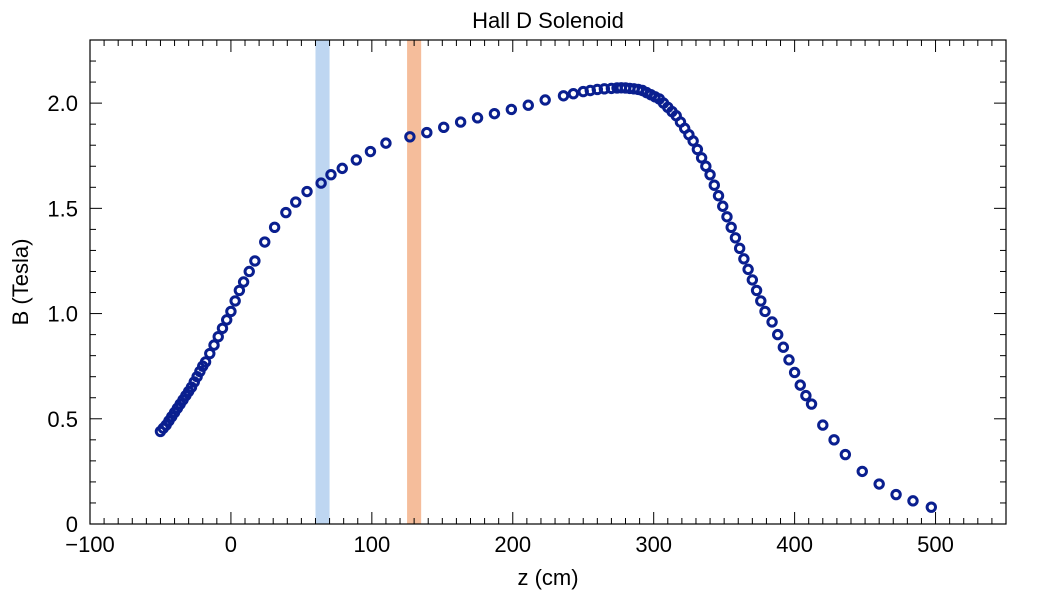 The height and width of the screenshot is (602, 1040). I want to click on y-tick-label: 0, so click(72, 524).